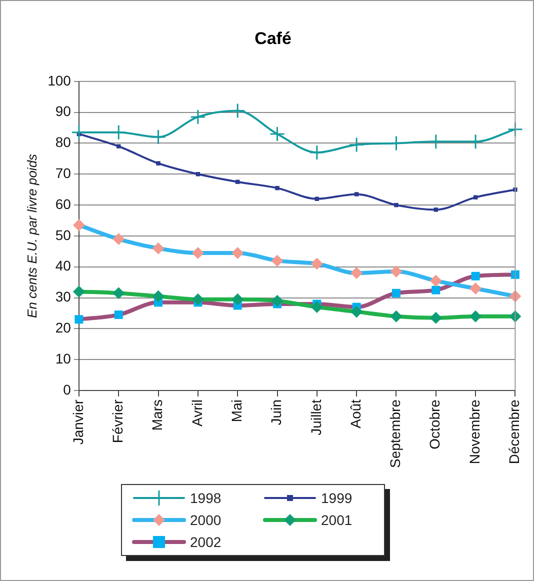  I want to click on legend-label: 2001, so click(336, 520).